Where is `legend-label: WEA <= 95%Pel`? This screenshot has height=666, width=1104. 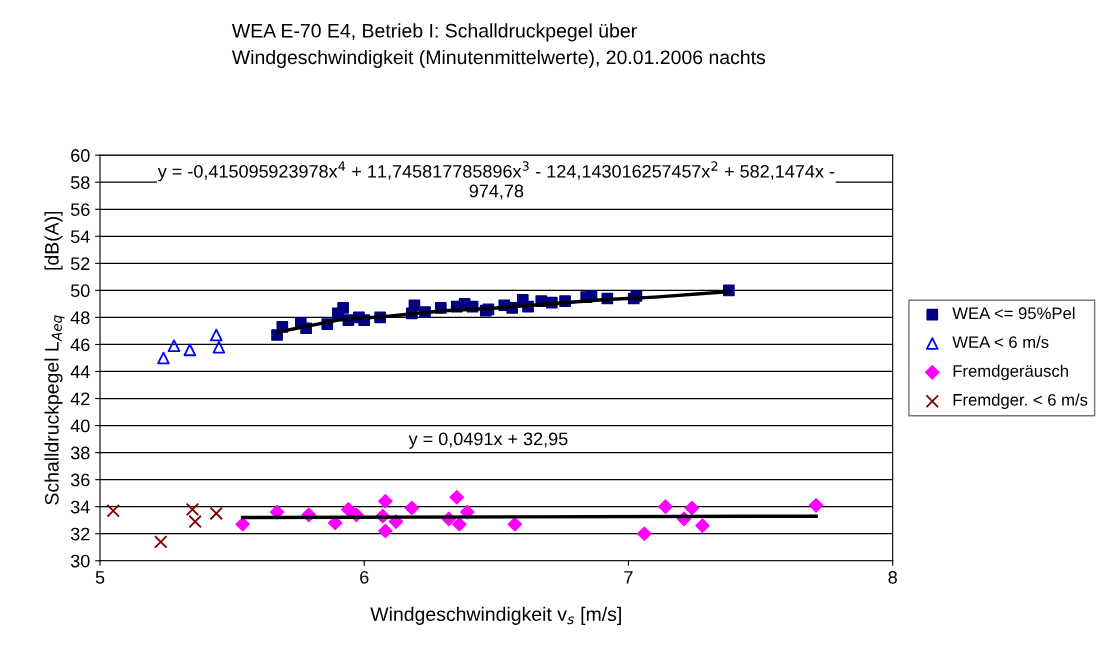 legend-label: WEA <= 95%Pel is located at coordinates (1013, 313).